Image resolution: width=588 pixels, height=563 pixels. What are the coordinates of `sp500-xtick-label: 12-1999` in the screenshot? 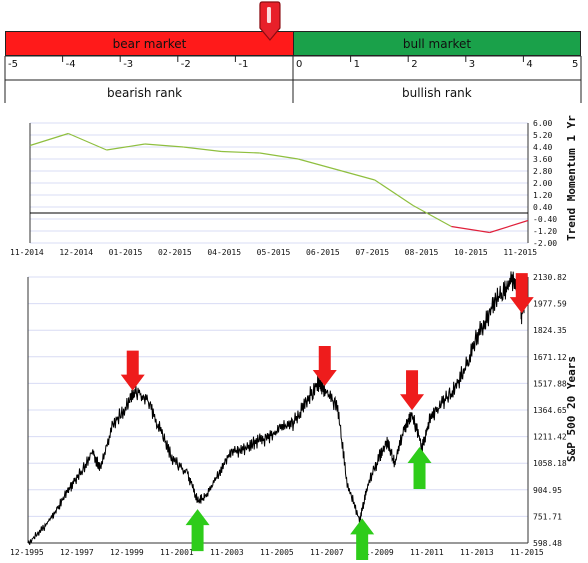 It's located at (127, 552).